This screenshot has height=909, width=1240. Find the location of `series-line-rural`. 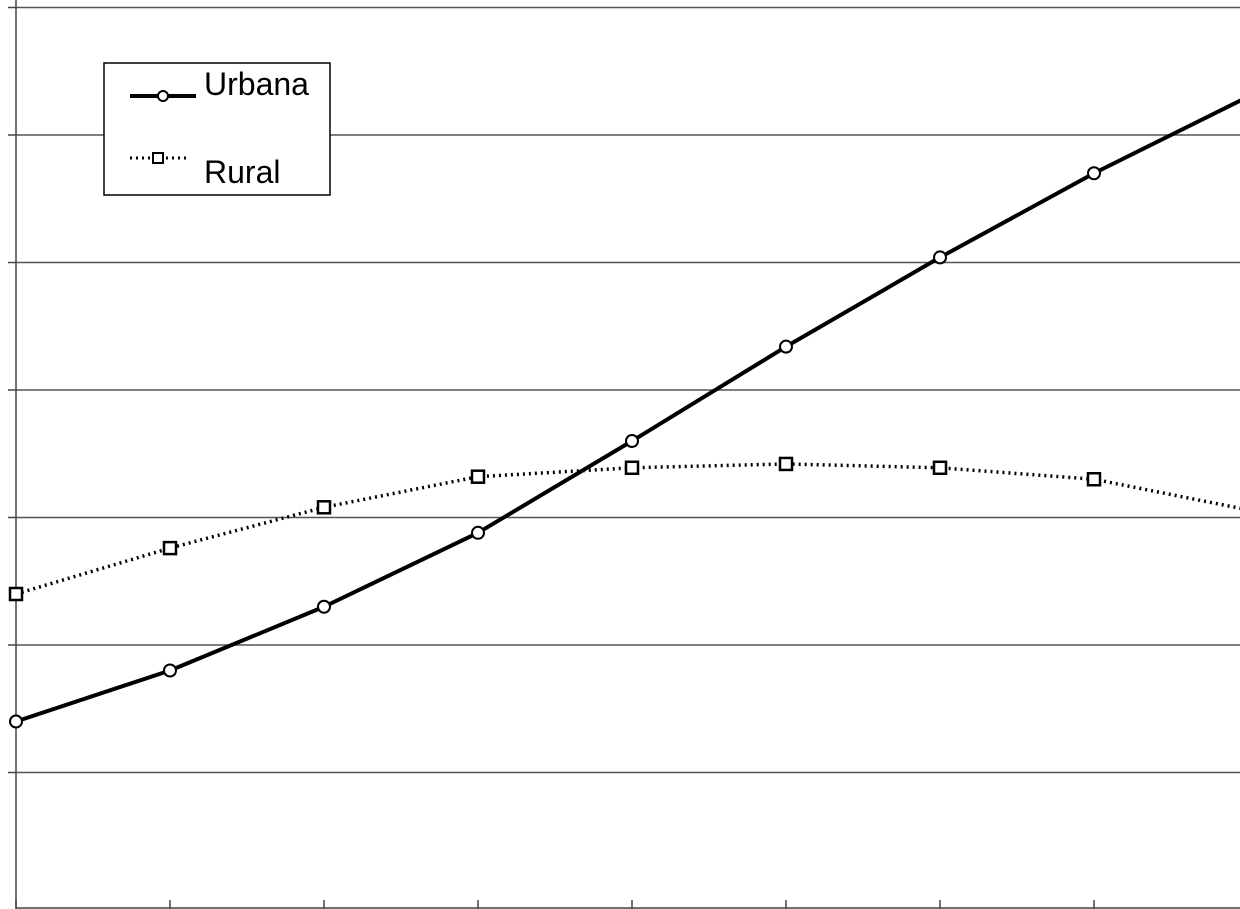

series-line-rural is located at coordinates (627, 529).